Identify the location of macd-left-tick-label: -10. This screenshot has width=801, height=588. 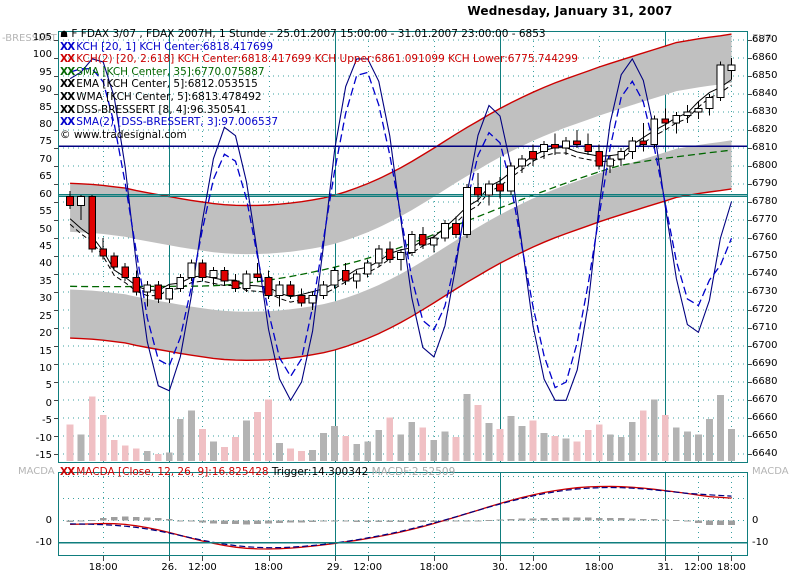
(43, 542).